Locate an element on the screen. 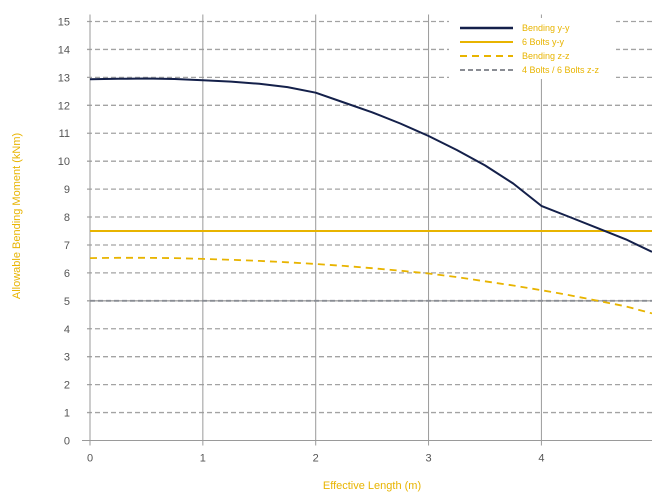 This screenshot has height=493, width=652. x-axis-label: Effective Length (m) is located at coordinates (372, 486).